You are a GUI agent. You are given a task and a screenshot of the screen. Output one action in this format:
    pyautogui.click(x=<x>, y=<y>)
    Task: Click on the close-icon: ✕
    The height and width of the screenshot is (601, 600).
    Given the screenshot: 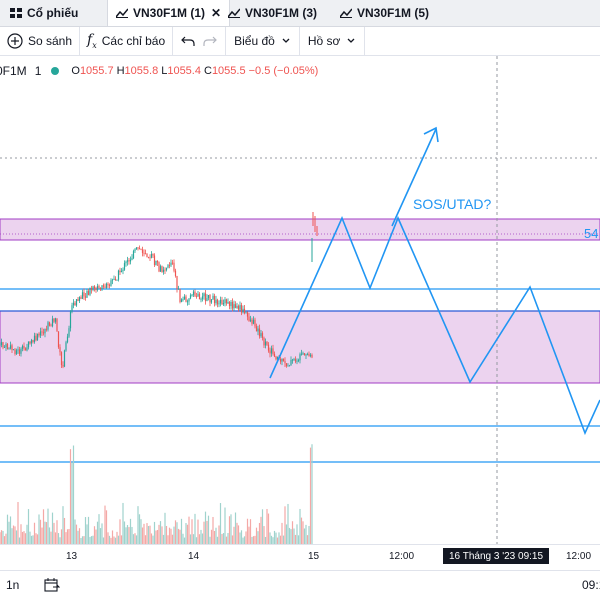 What is the action you would take?
    pyautogui.click(x=216, y=13)
    